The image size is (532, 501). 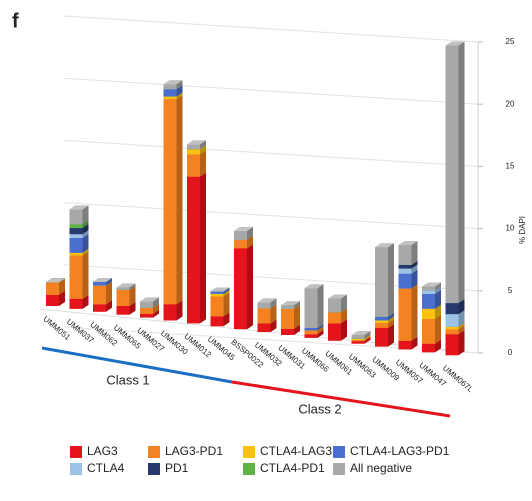 What do you see at coordinates (522, 230) in the screenshot?
I see `y-axis-title: % DAPI` at bounding box center [522, 230].